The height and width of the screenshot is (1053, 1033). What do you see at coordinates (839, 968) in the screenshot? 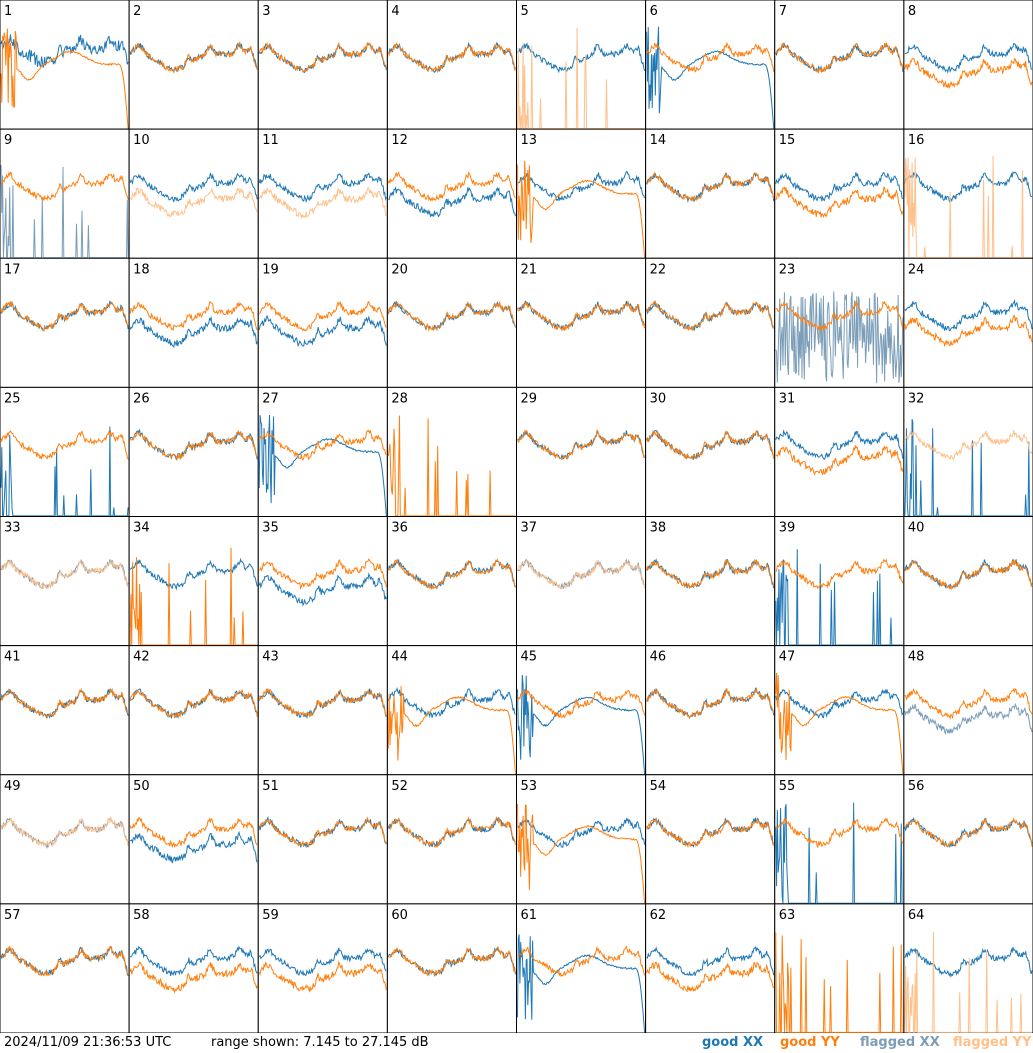
I see `panel-63: 63` at bounding box center [839, 968].